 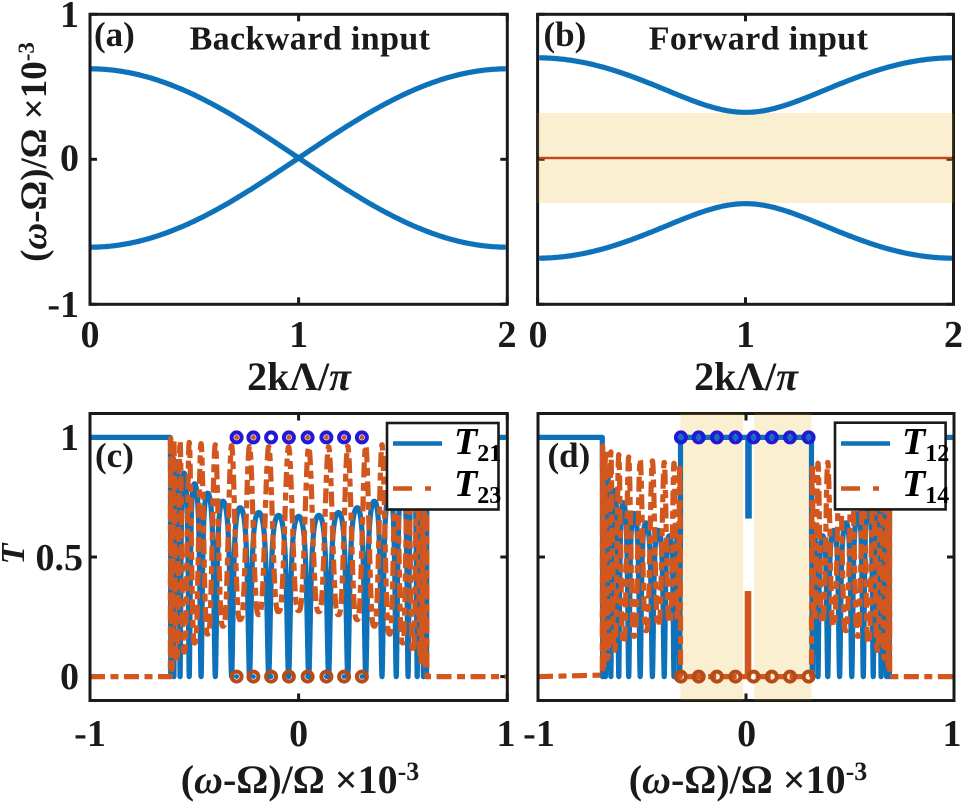 I want to click on svg-text: T, so click(x=16, y=553).